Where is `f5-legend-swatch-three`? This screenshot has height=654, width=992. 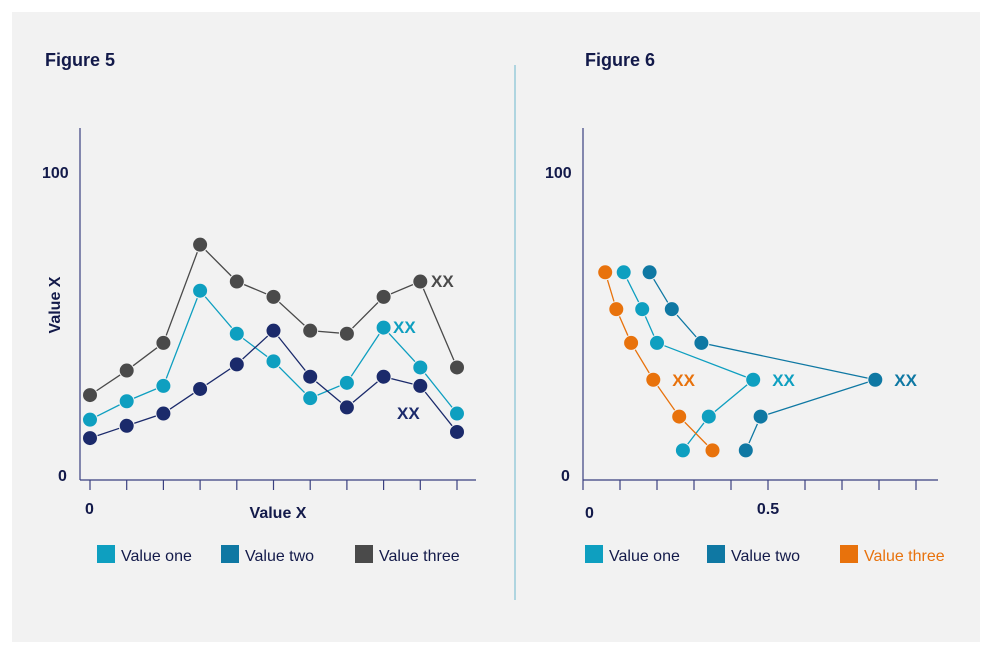
f5-legend-swatch-three is located at coordinates (364, 554).